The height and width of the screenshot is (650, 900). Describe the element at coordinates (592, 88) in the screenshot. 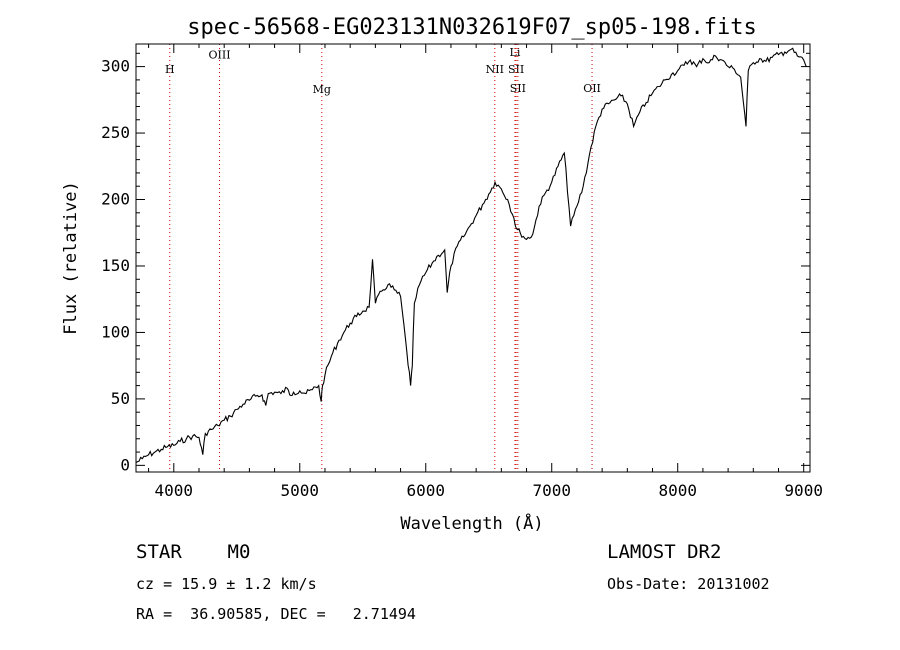

I see `line-marker-label: OII` at that location.